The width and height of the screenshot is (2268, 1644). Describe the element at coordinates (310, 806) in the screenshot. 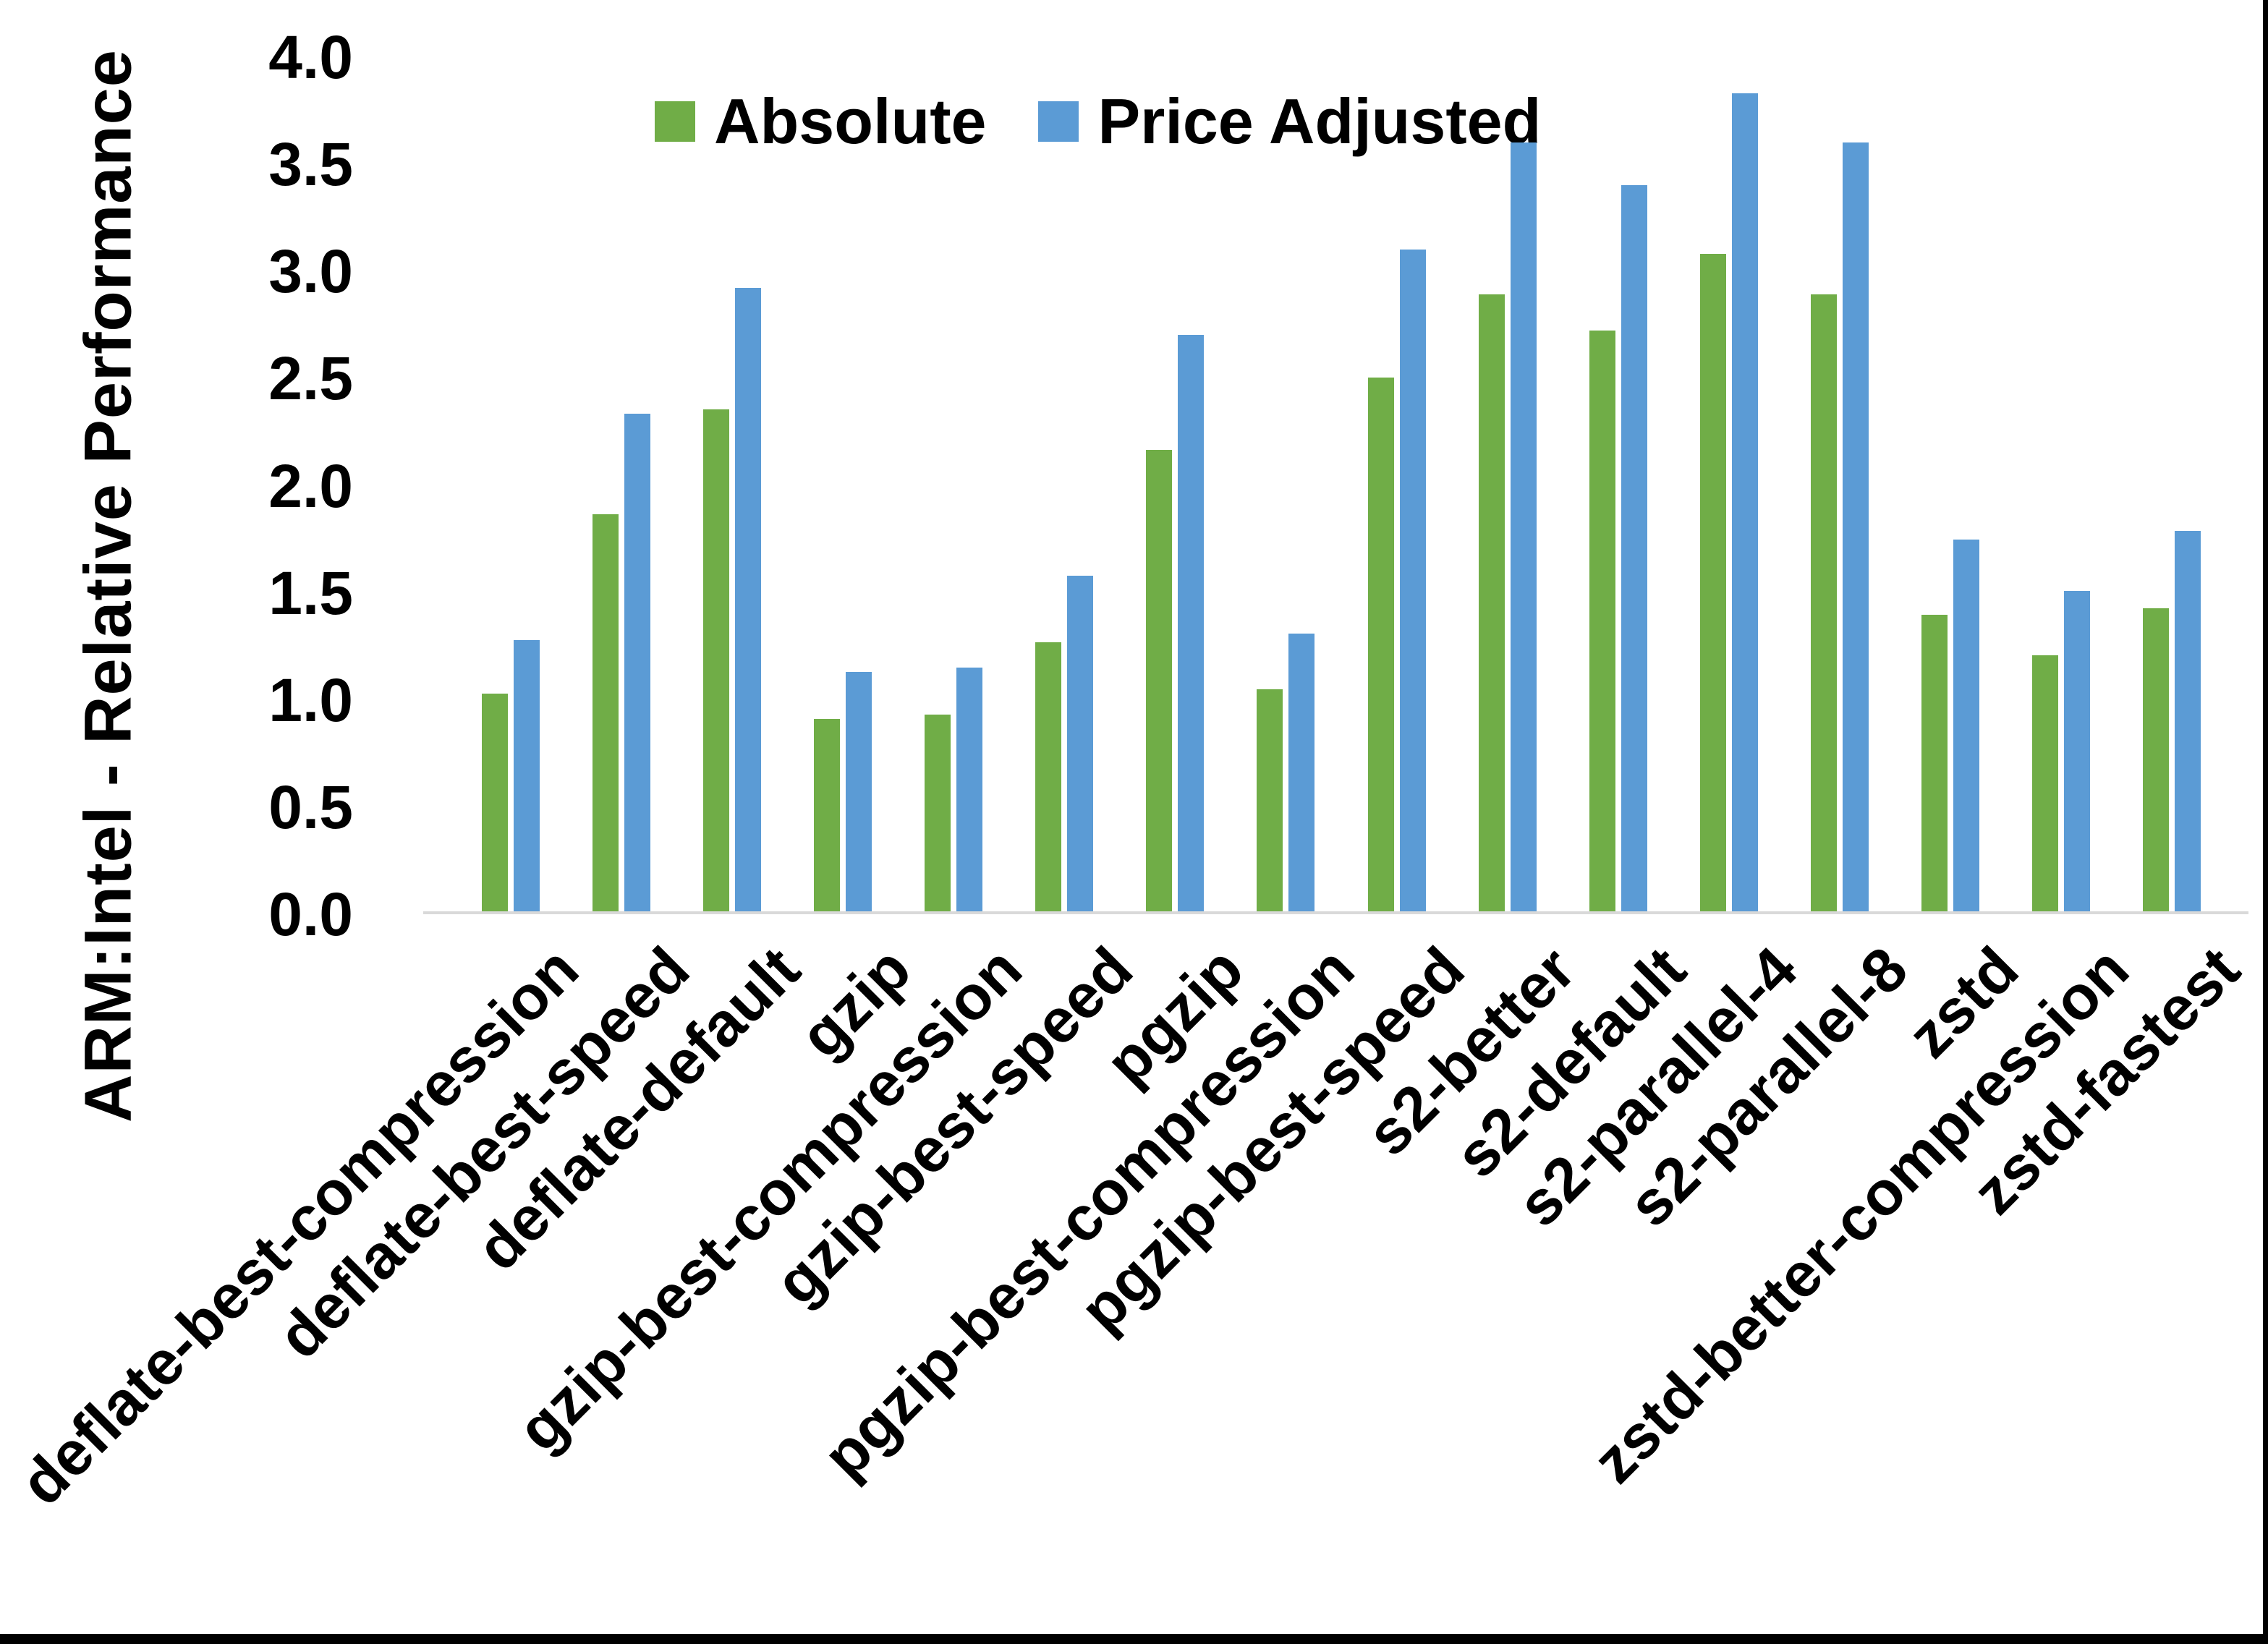

I see `y-tick-label: 0.5` at that location.